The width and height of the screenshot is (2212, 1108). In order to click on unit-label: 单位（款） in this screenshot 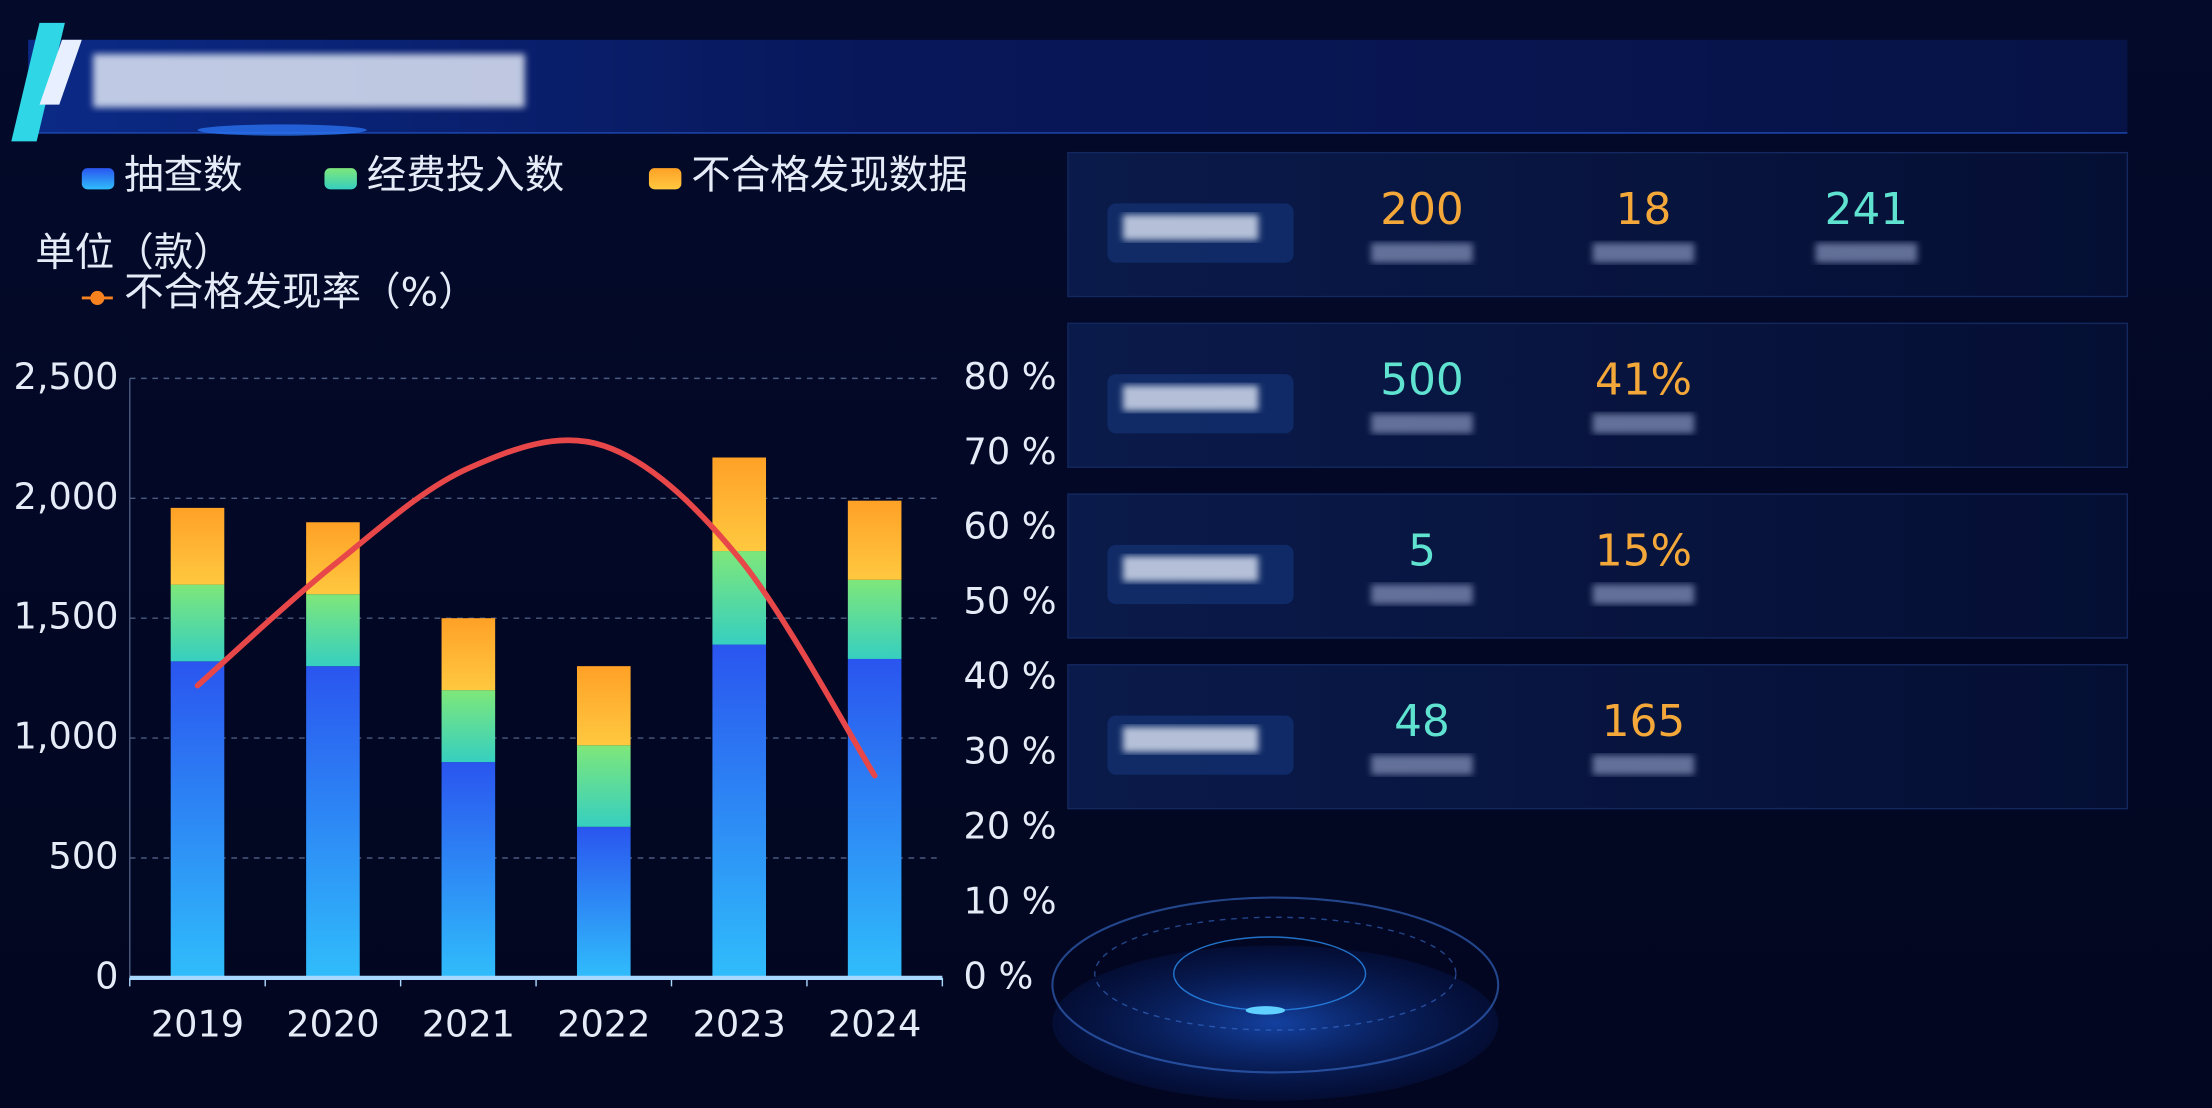, I will do `click(134, 253)`.